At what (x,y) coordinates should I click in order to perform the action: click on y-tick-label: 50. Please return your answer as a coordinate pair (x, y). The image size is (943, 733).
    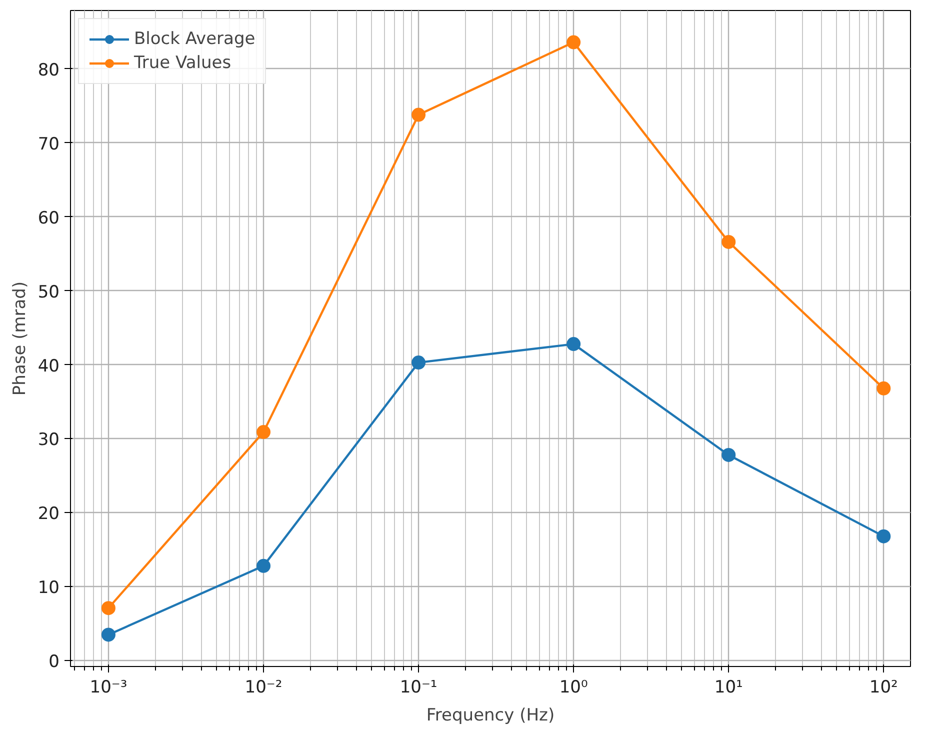
    Looking at the image, I should click on (49, 292).